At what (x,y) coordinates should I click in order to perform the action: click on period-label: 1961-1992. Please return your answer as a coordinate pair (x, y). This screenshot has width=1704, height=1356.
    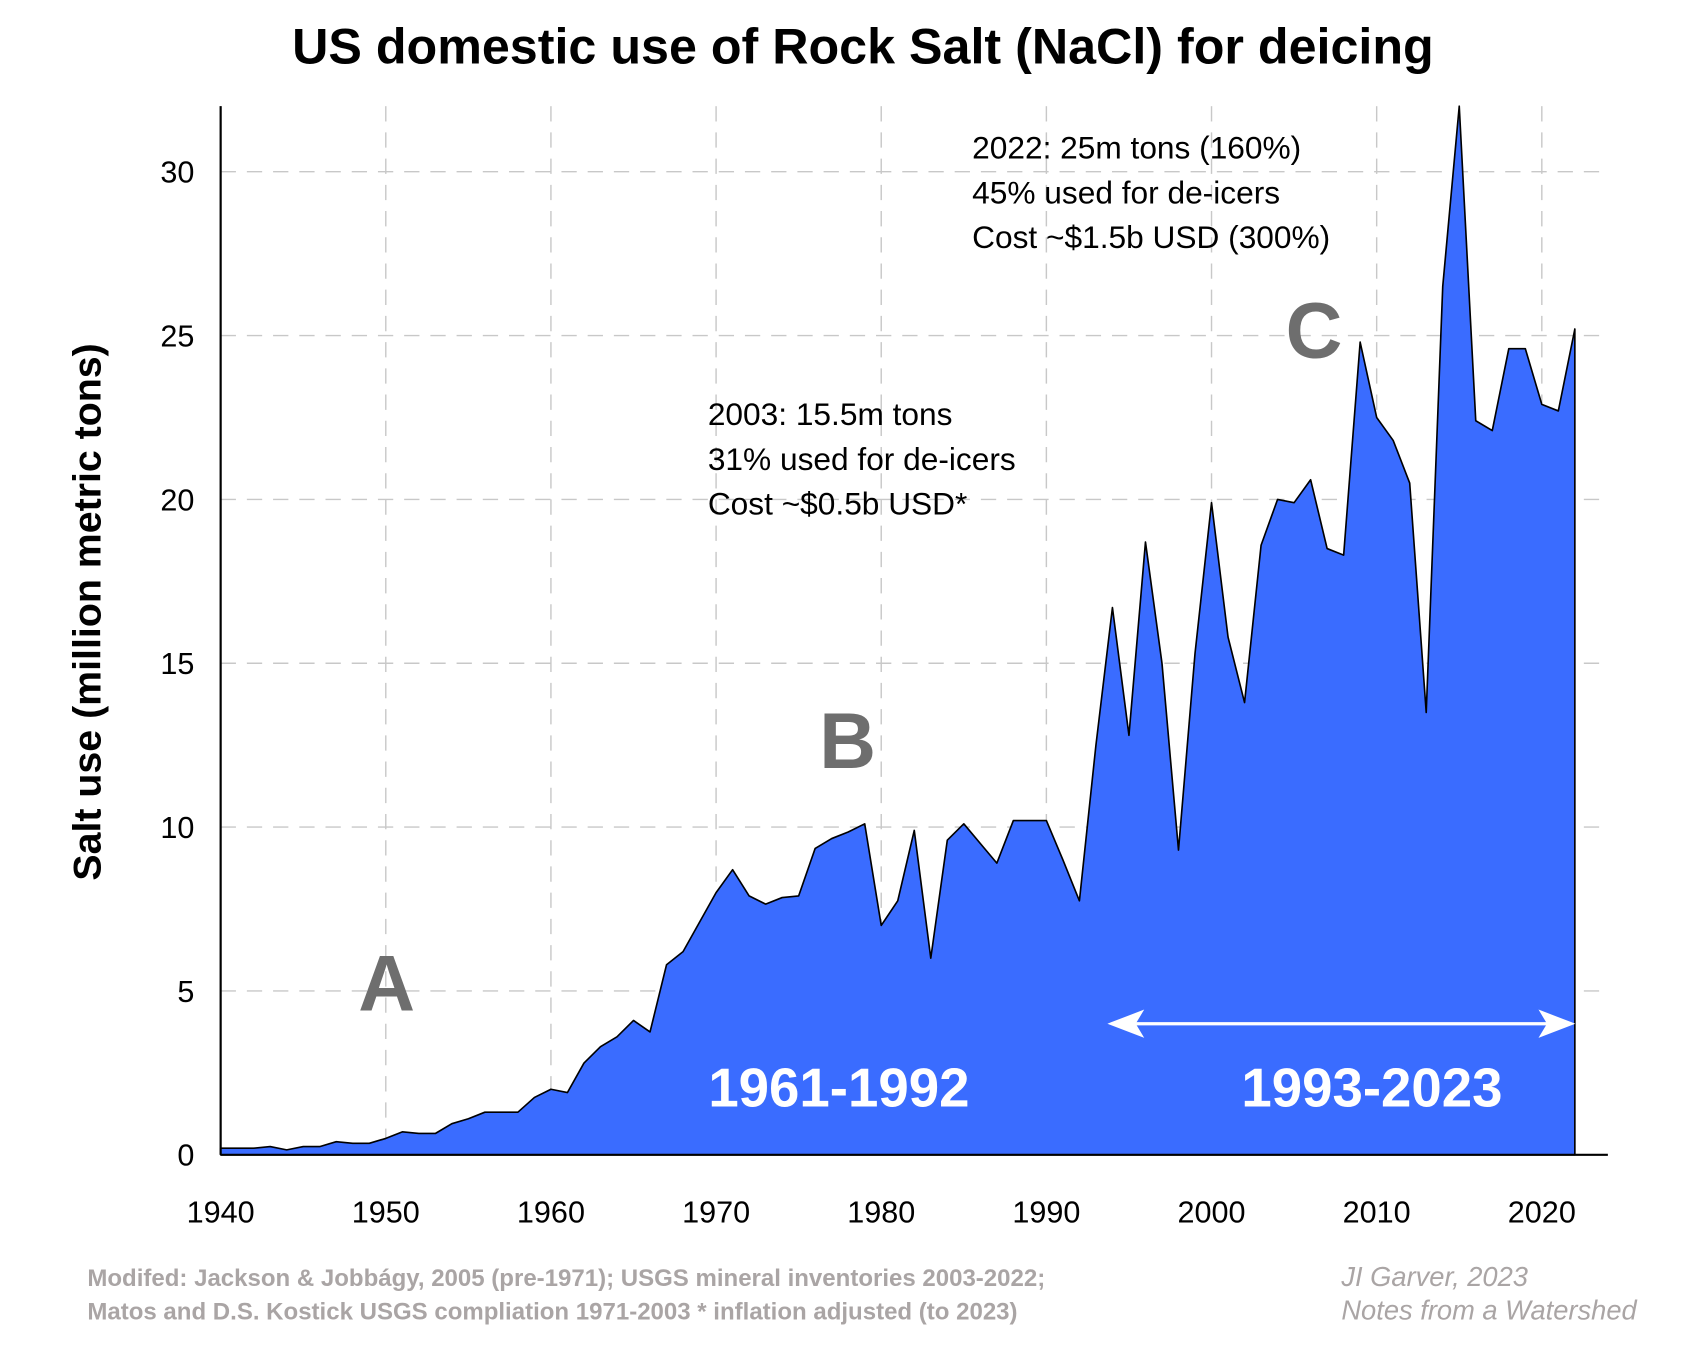
    Looking at the image, I should click on (838, 1088).